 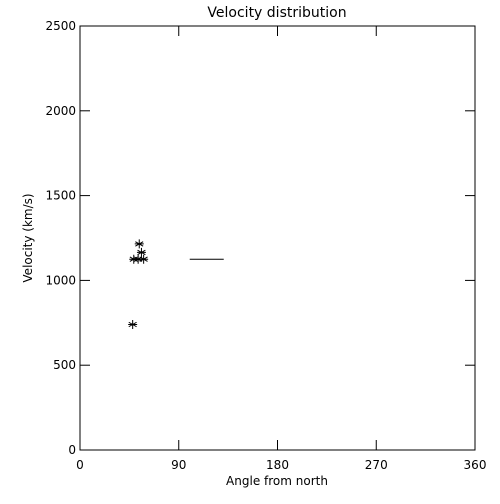 I want to click on y-tick-label: 2000, so click(x=60, y=111).